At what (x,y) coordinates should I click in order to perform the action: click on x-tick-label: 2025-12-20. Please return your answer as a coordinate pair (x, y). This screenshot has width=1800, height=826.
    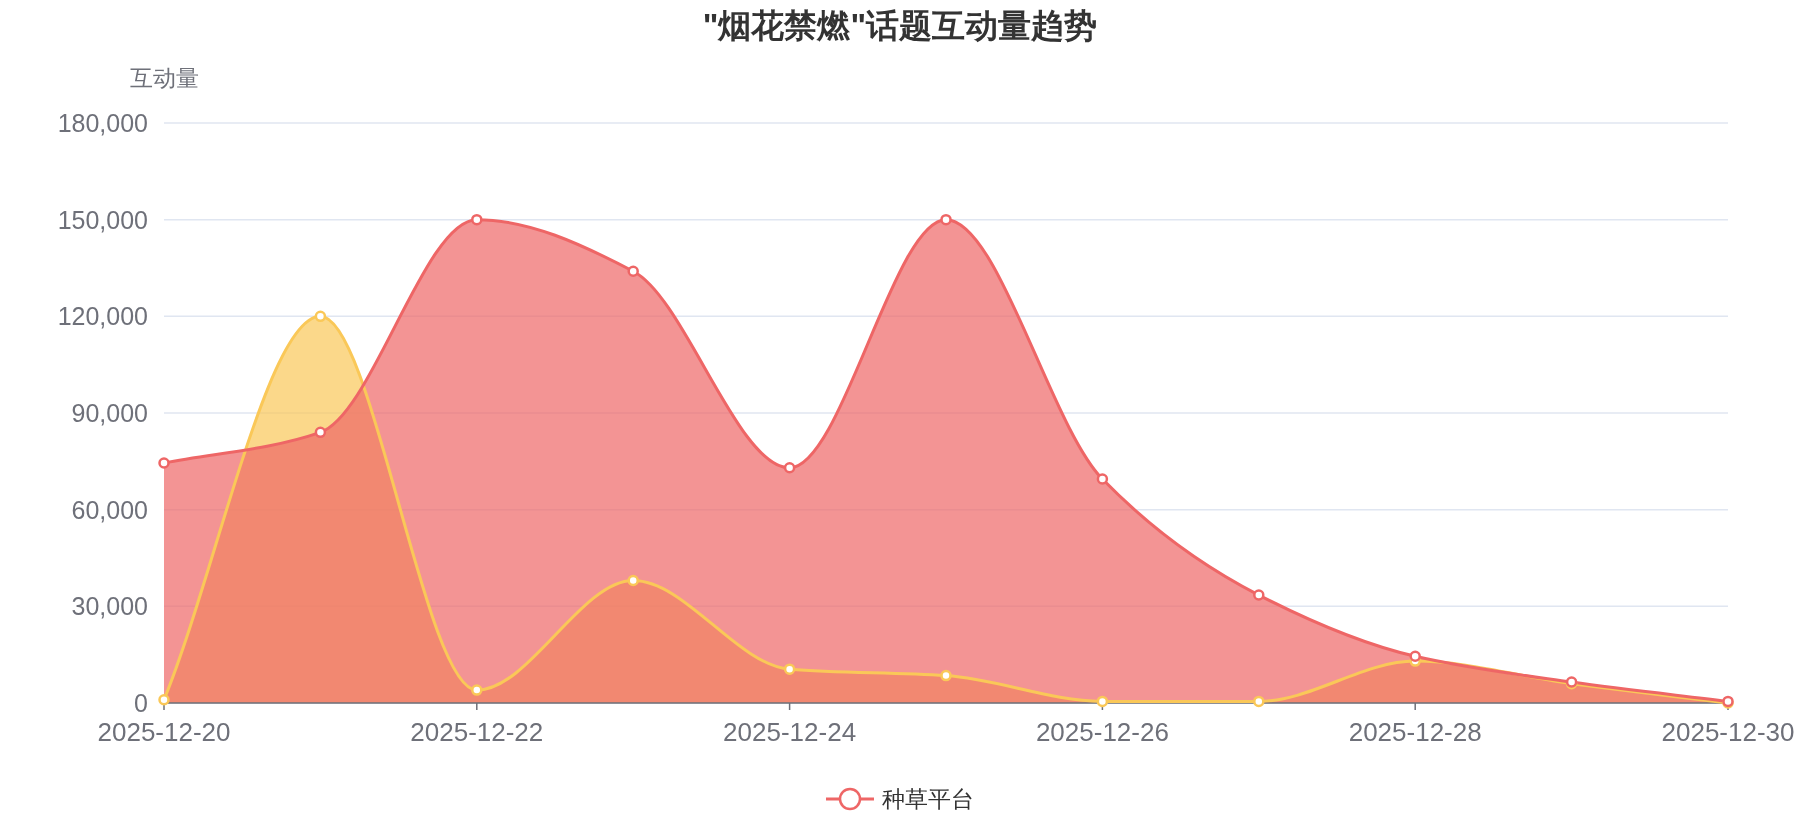
    Looking at the image, I should click on (164, 732).